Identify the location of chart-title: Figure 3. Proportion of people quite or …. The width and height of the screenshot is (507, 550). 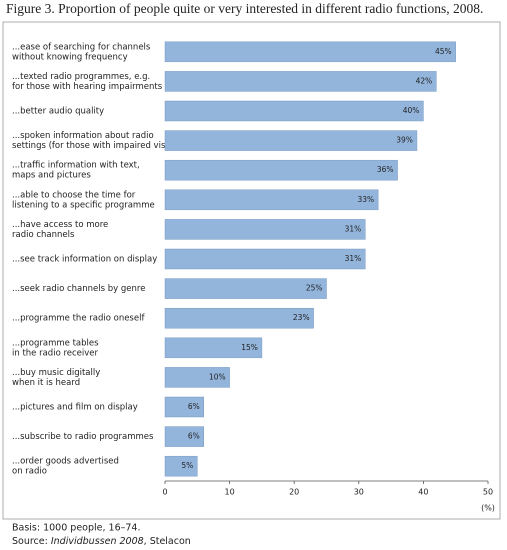
(244, 8).